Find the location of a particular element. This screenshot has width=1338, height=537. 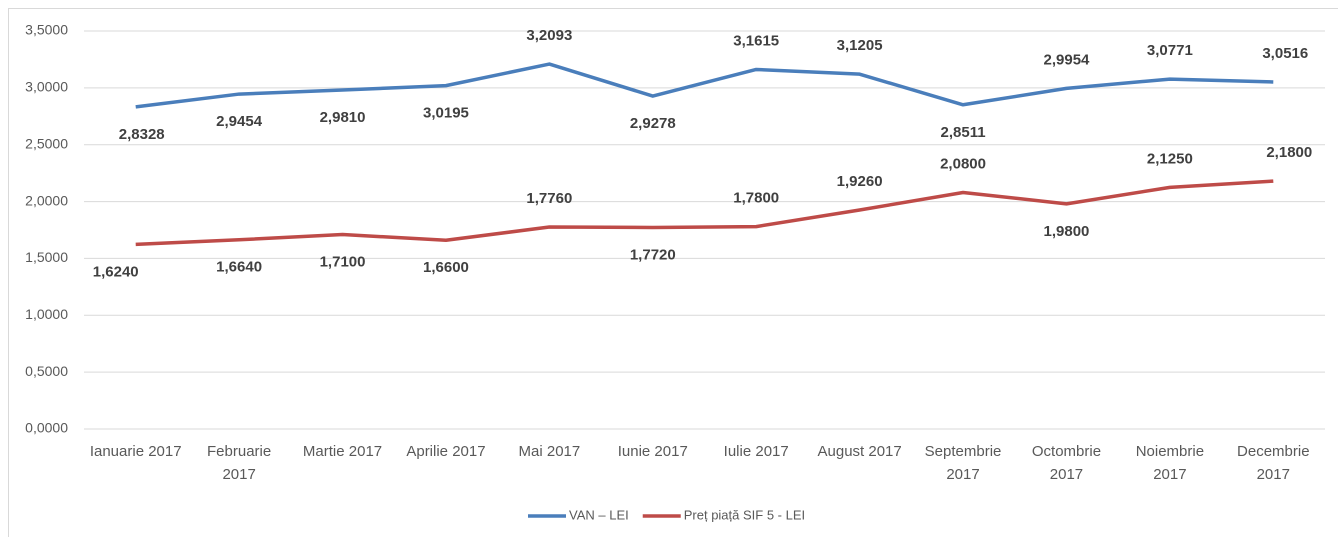

legend-label: Preț piață SIF 5 - LEI is located at coordinates (744, 514).